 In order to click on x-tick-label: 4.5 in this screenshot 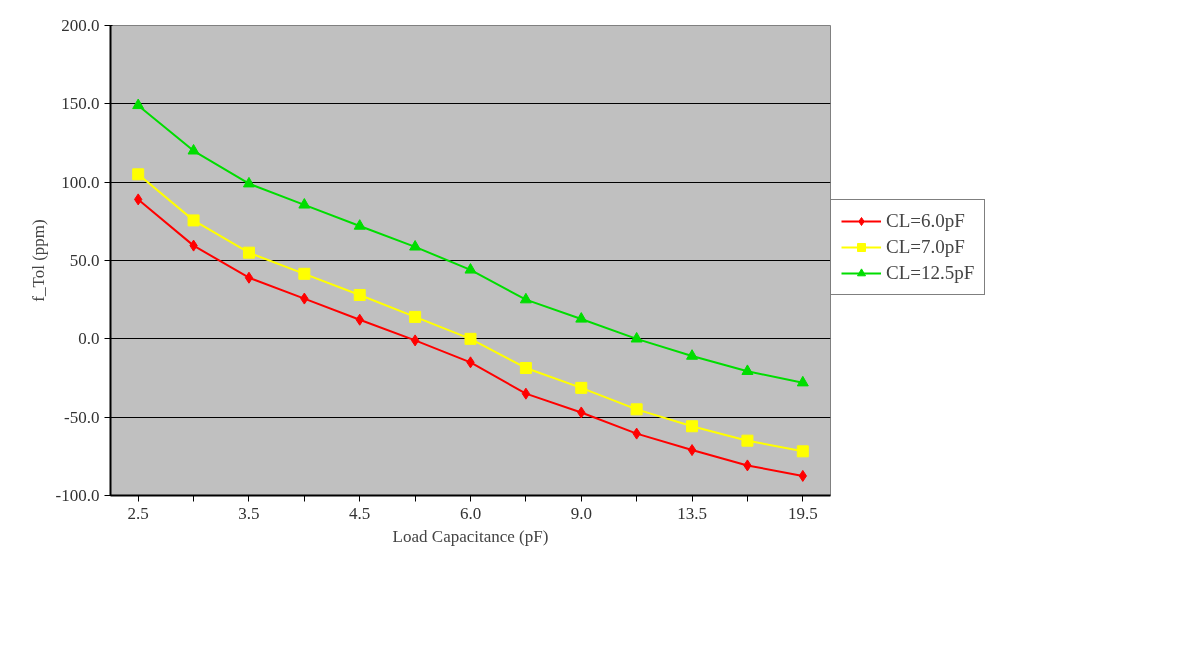, I will do `click(360, 513)`.